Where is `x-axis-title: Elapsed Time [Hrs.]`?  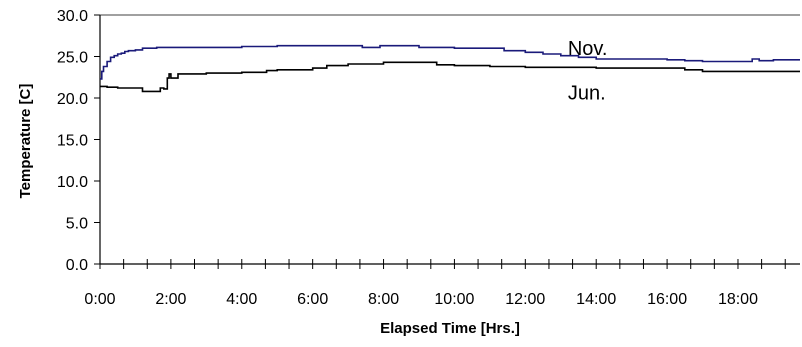 x-axis-title: Elapsed Time [Hrs.] is located at coordinates (450, 328).